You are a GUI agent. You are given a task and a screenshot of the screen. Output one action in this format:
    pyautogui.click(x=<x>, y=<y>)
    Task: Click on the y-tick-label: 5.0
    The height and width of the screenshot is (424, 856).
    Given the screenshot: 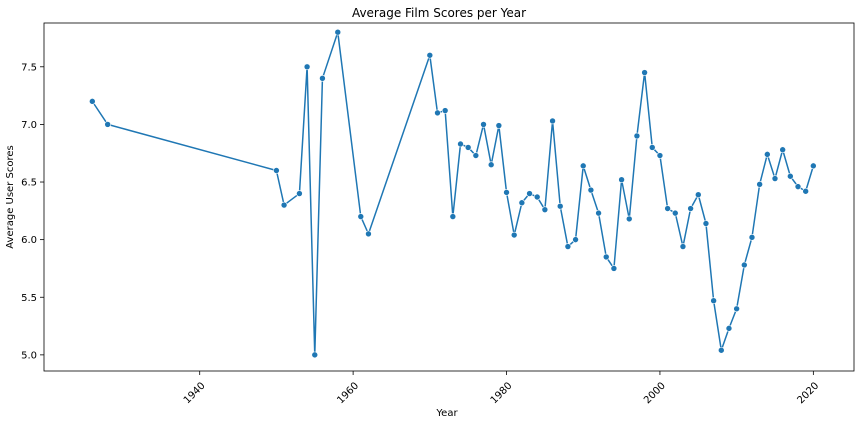 What is the action you would take?
    pyautogui.click(x=29, y=355)
    